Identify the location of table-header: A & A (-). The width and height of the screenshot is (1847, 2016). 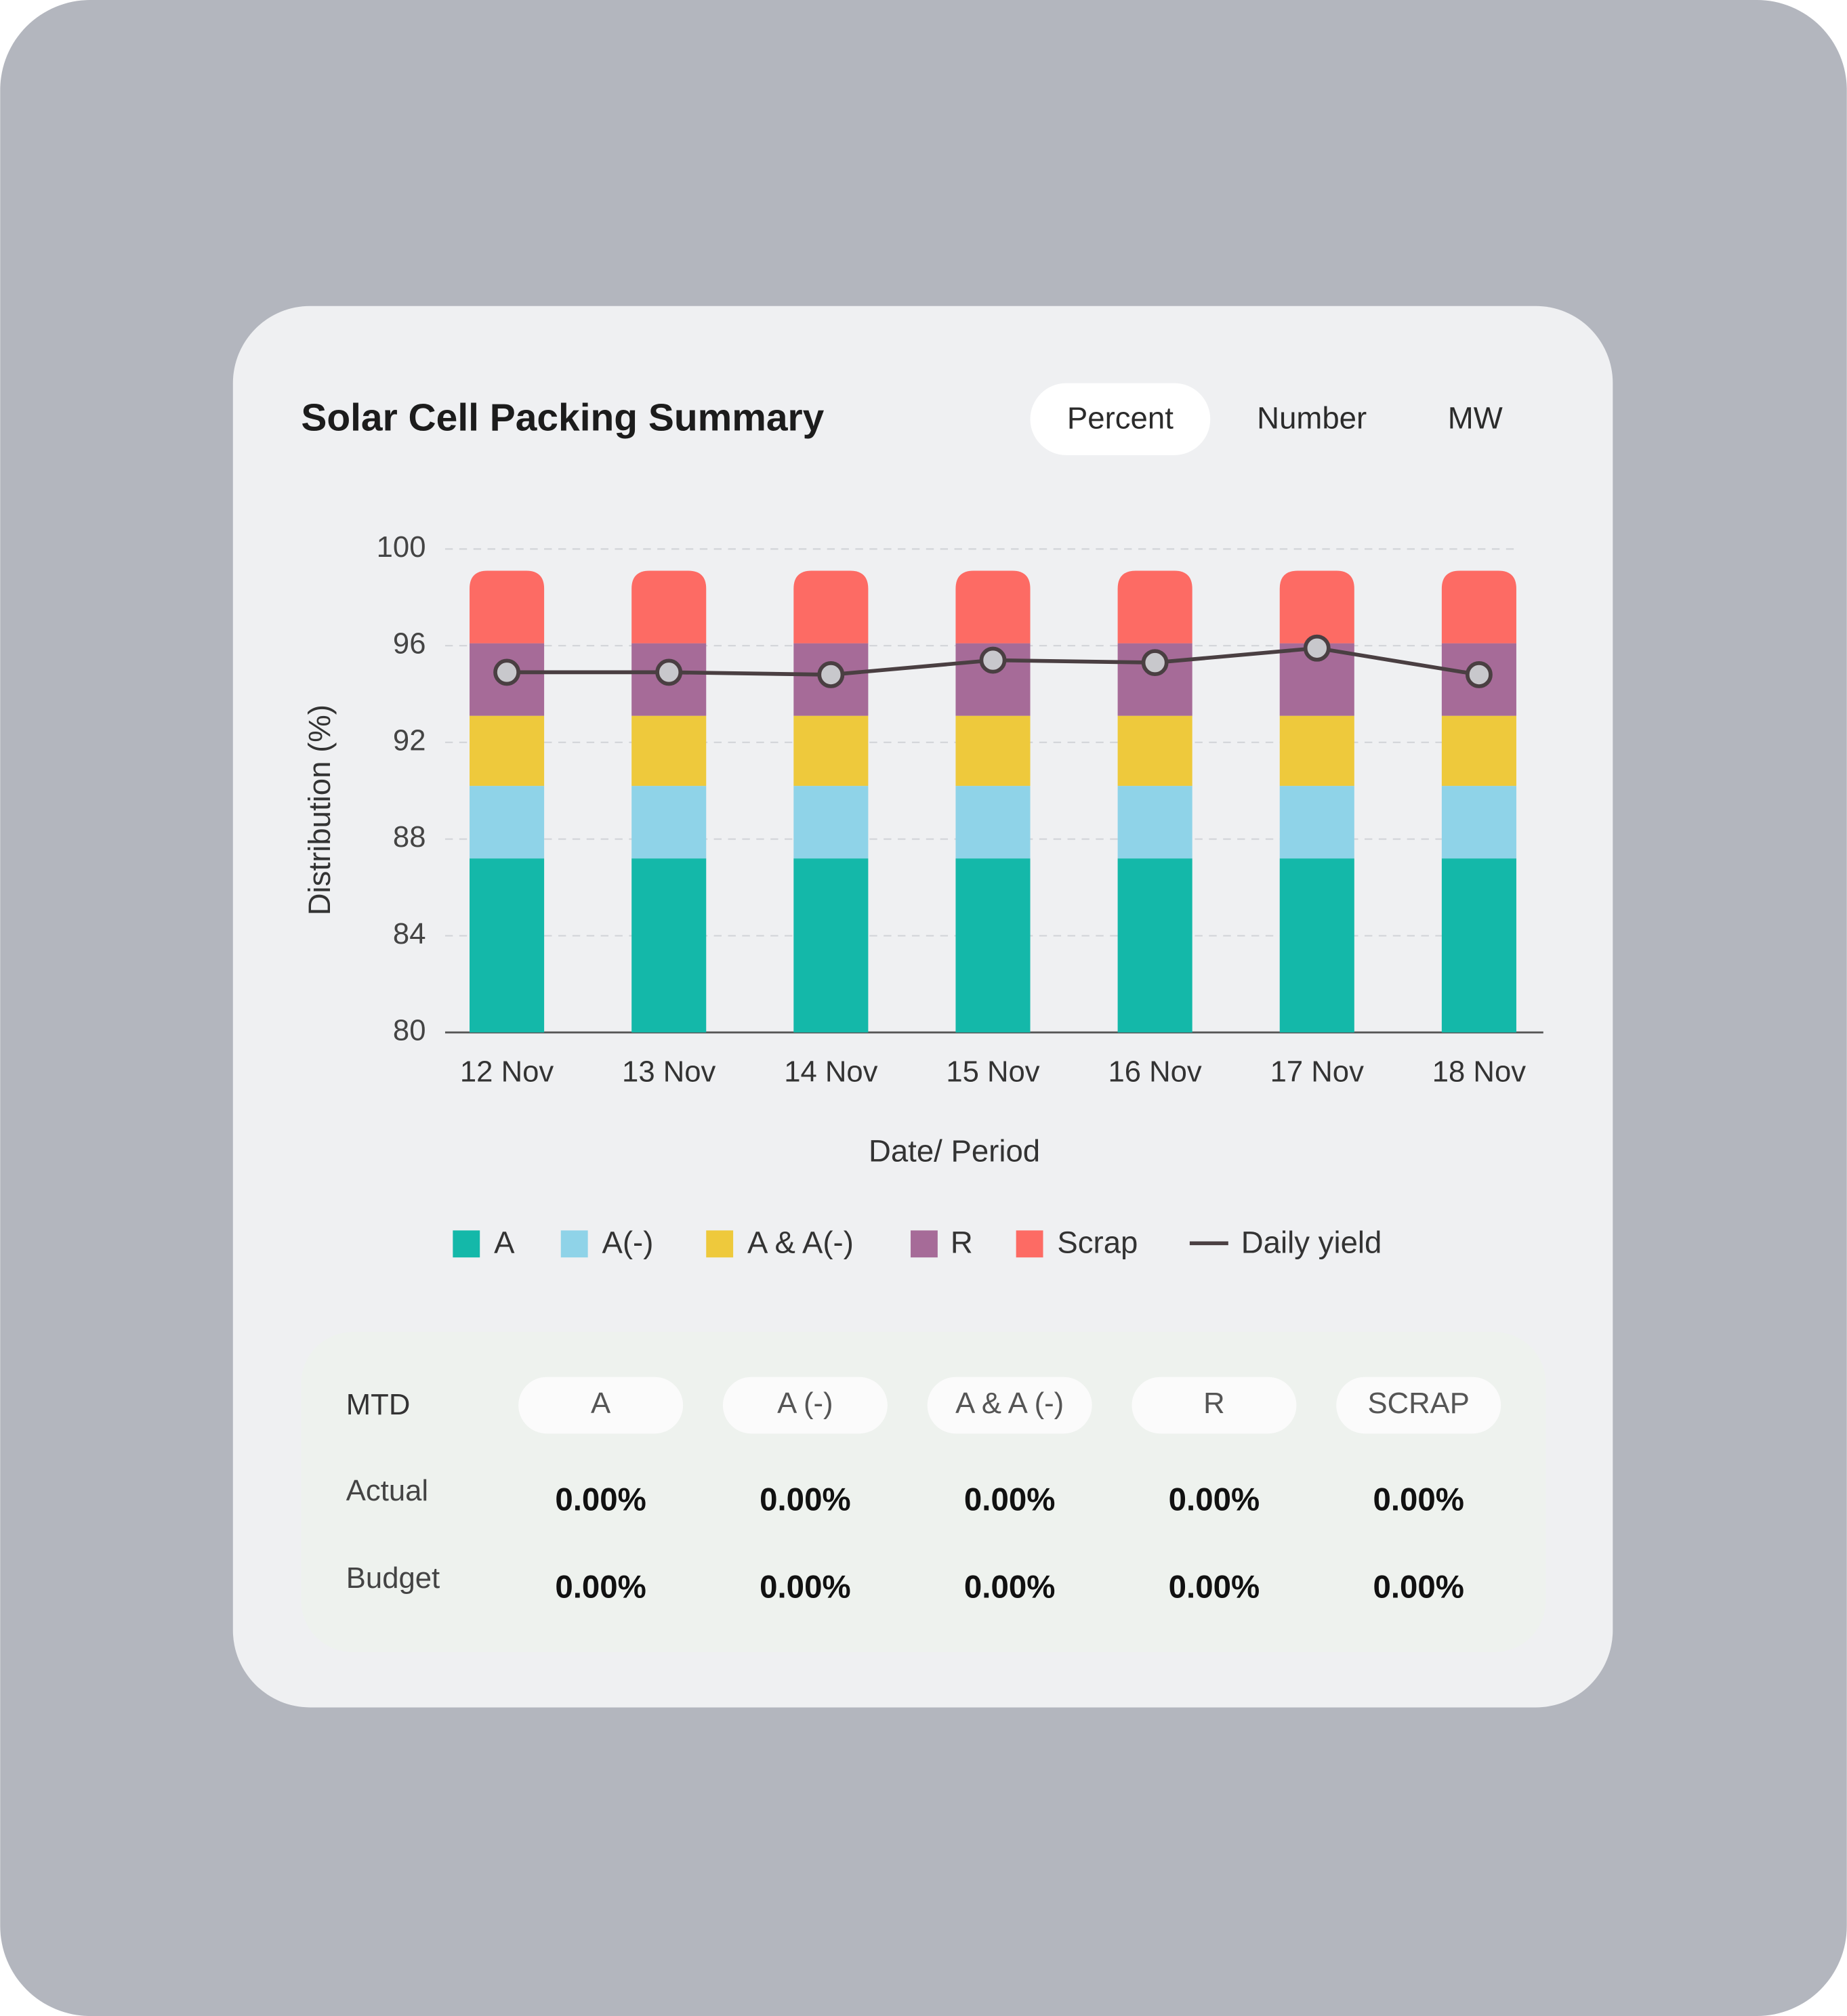
(1009, 1403).